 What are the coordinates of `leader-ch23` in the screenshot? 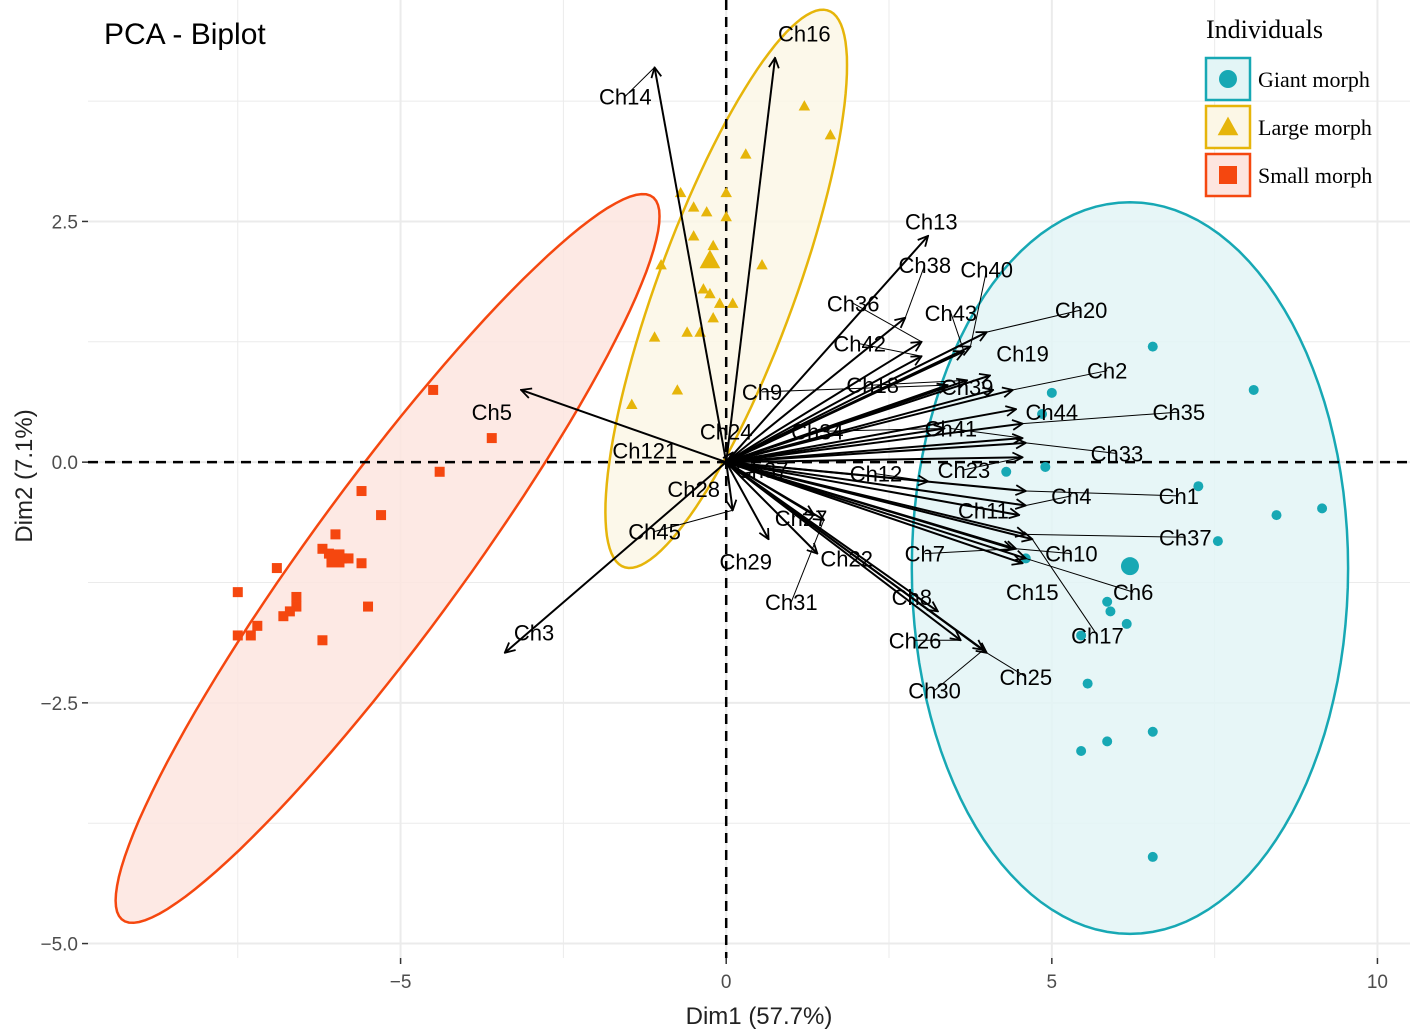 It's located at (993, 463).